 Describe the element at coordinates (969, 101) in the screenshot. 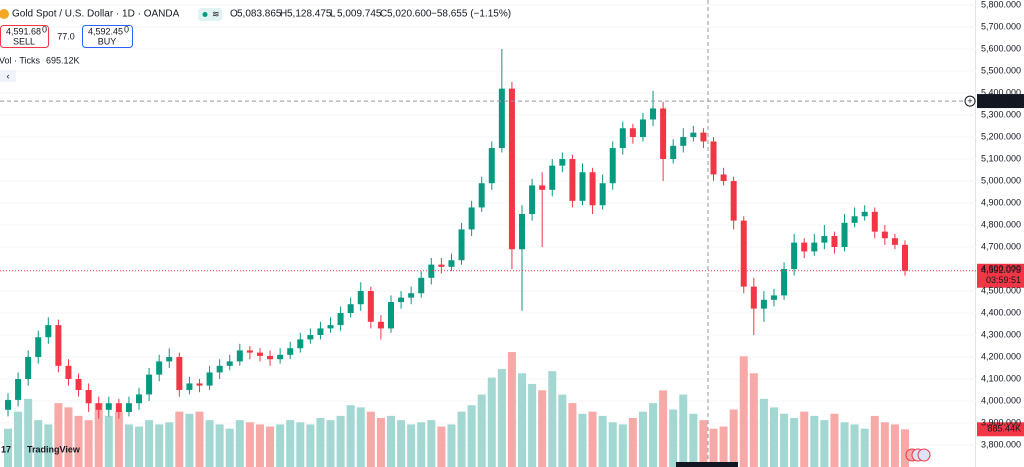

I see `crosshair-plus-sign: +` at that location.